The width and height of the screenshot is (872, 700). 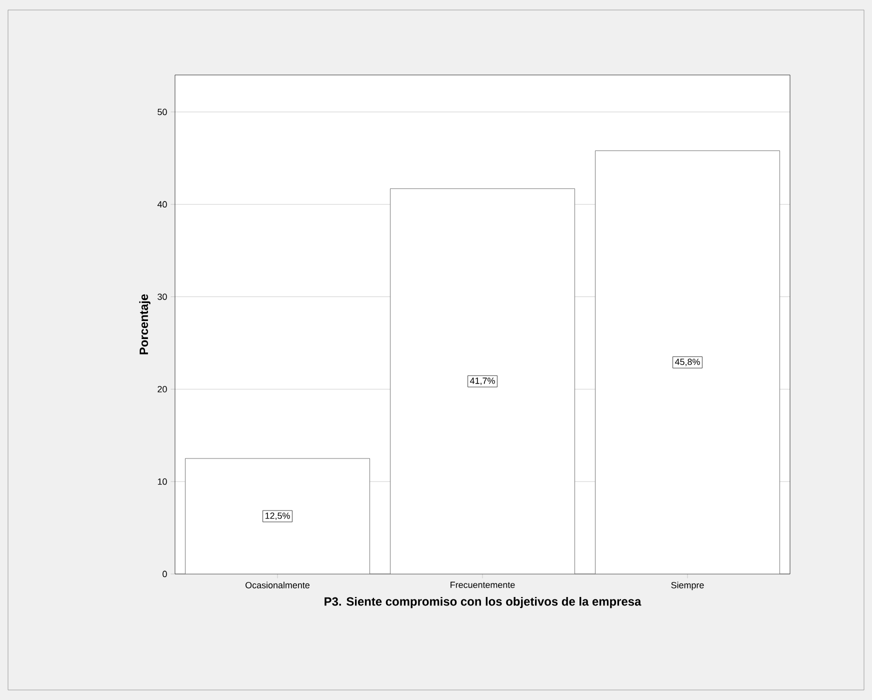 I want to click on y-tick-label: 40, so click(x=162, y=204).